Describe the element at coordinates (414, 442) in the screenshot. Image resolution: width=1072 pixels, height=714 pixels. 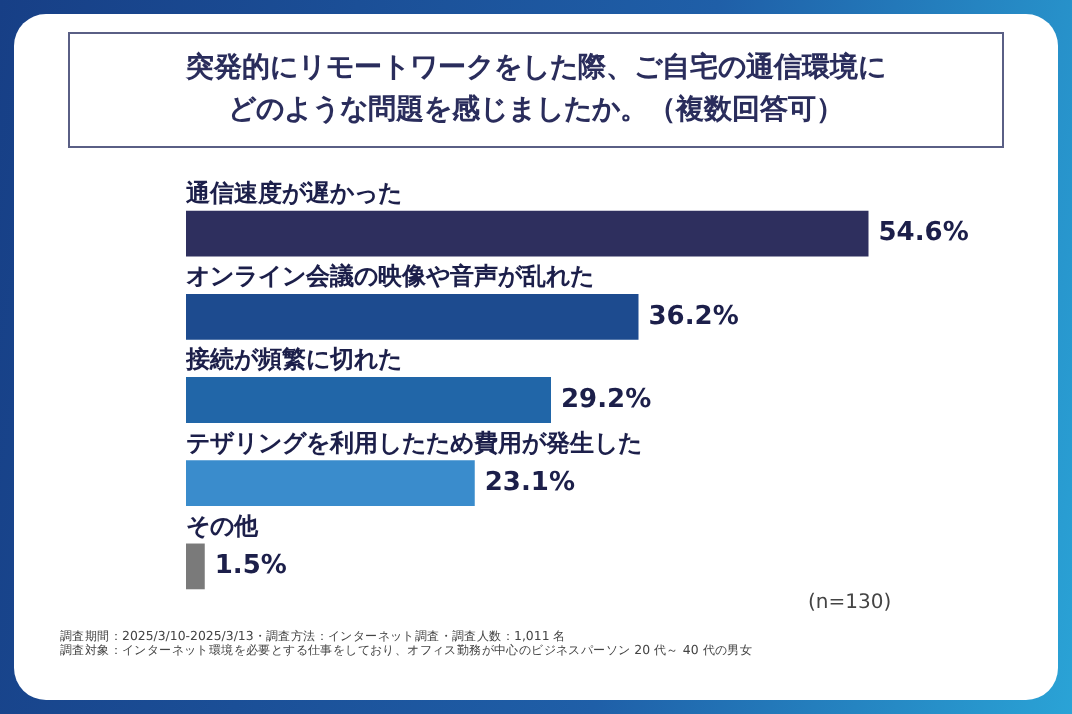
I see `y-tick-label: テザリングを利用したため費用が発生した` at that location.